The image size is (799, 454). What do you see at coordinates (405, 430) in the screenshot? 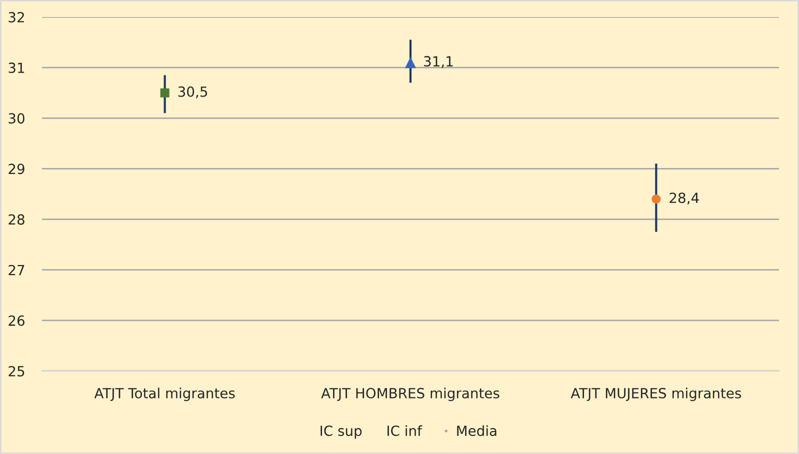
I see `text: IC inf` at bounding box center [405, 430].